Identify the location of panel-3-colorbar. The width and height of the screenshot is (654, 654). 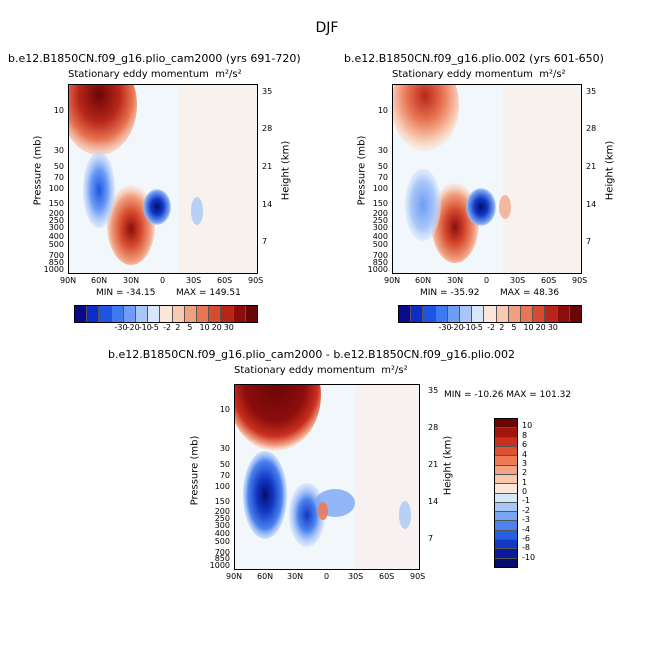
(506, 493).